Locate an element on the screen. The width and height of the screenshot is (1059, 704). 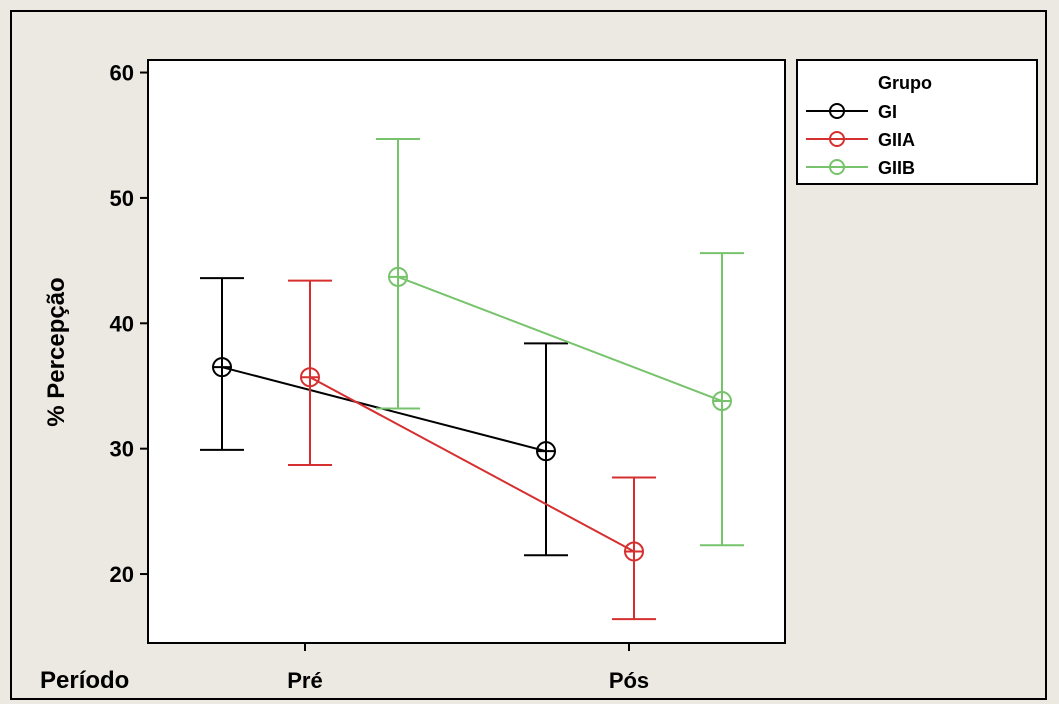
legend-label: GIIA is located at coordinates (896, 140).